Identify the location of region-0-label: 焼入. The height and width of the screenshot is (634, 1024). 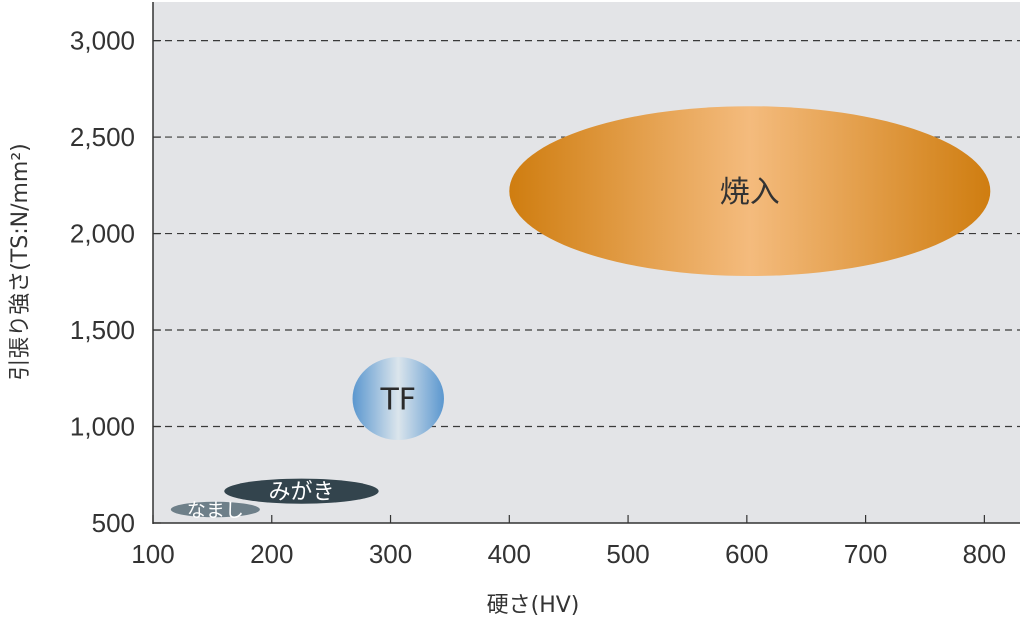
(750, 192).